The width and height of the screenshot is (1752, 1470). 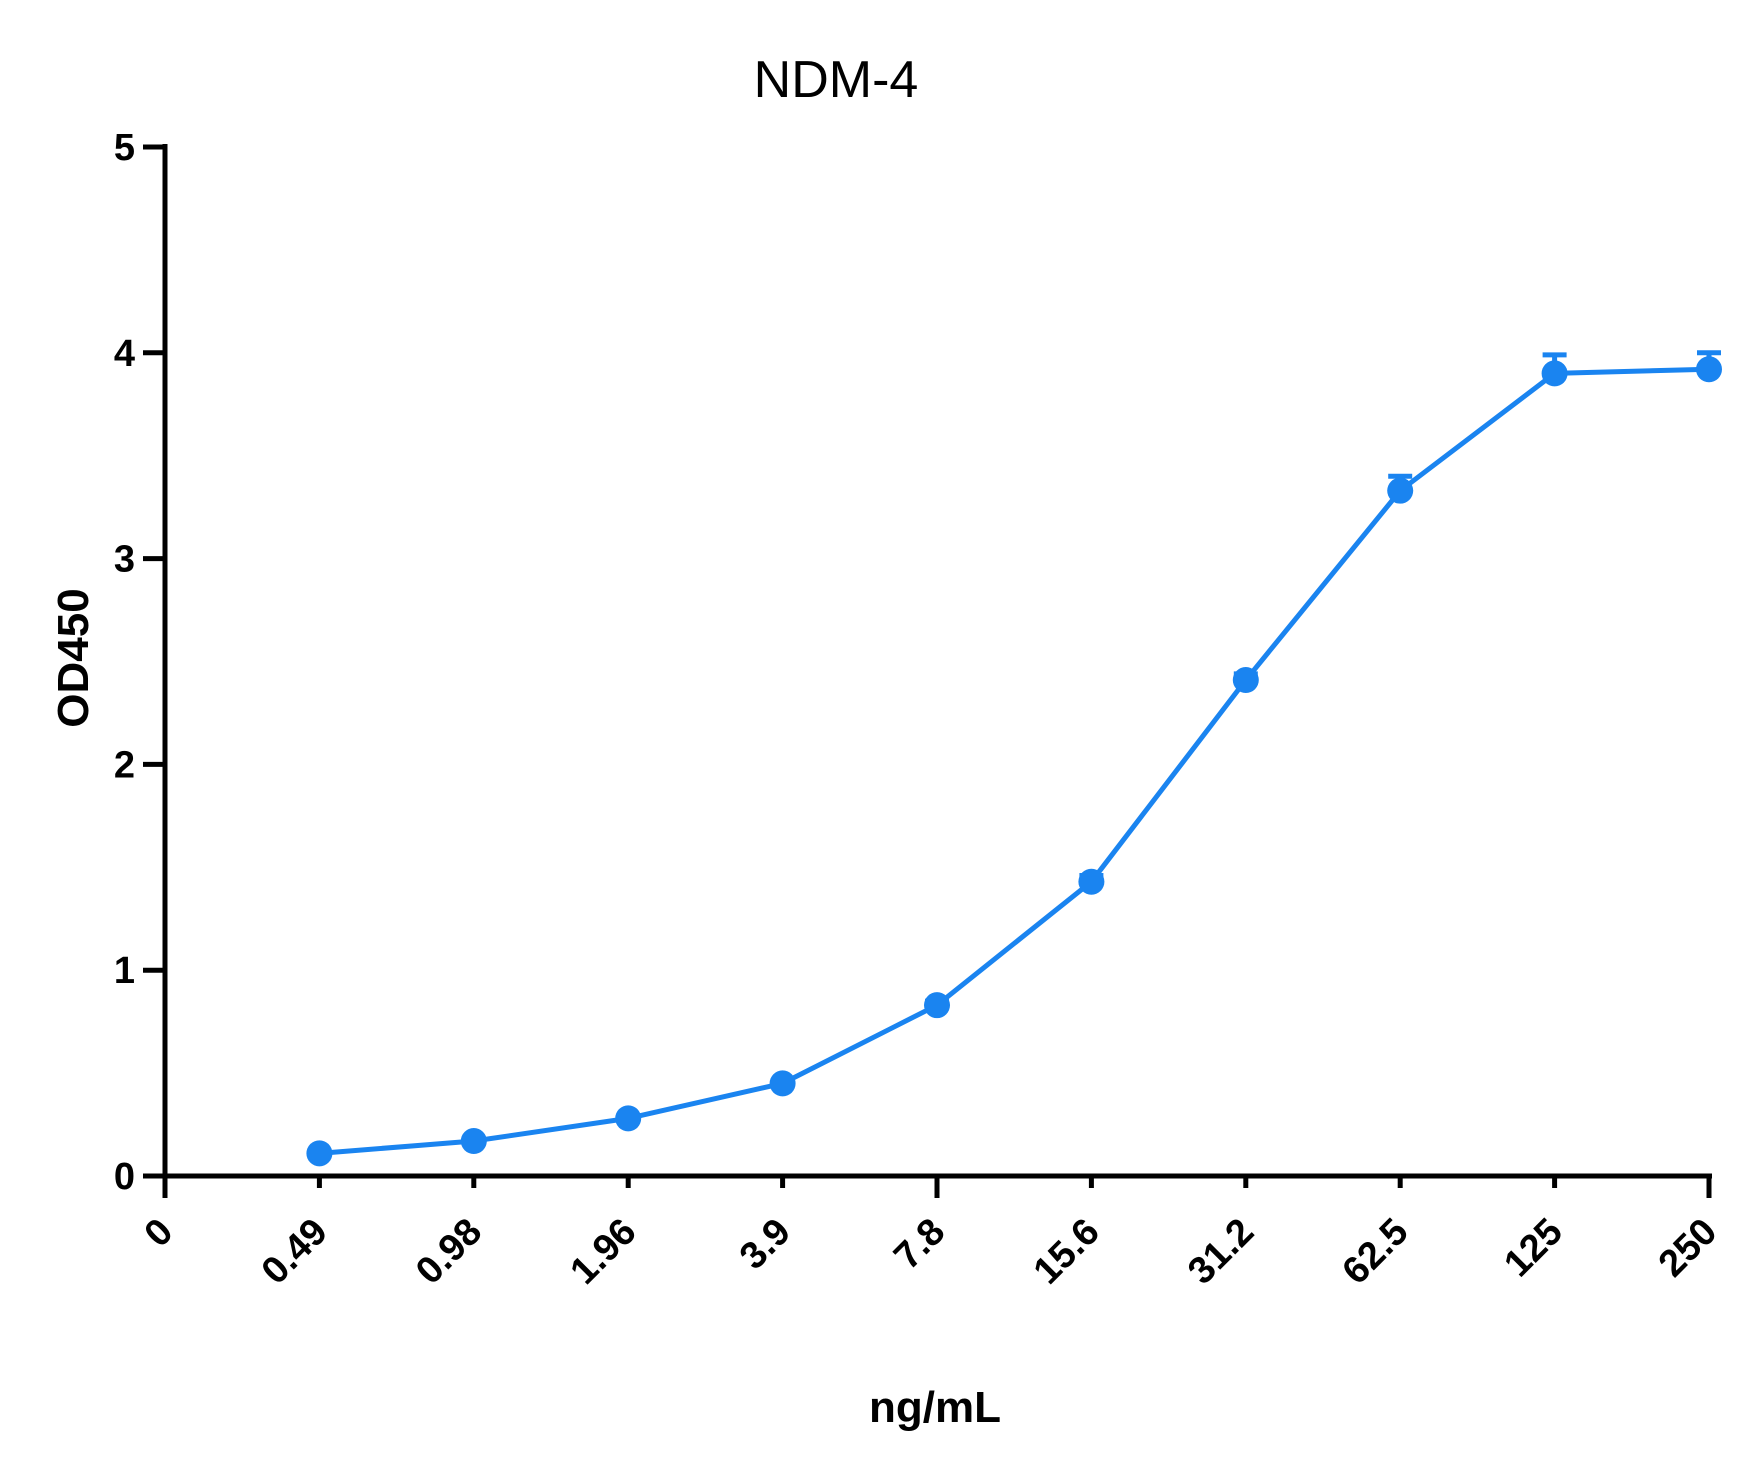 I want to click on x-tick-label: 0.49, so click(x=295, y=1252).